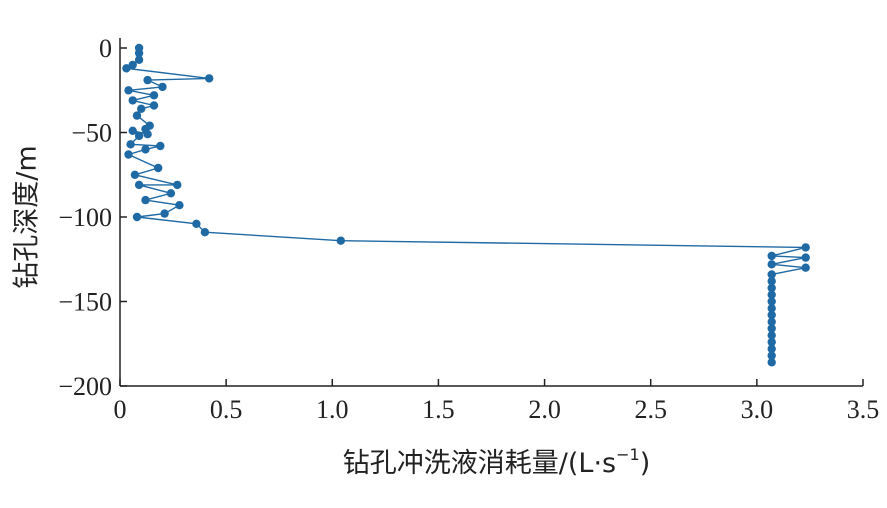  Describe the element at coordinates (332, 409) in the screenshot. I see `x-tick-label: 1.0` at that location.